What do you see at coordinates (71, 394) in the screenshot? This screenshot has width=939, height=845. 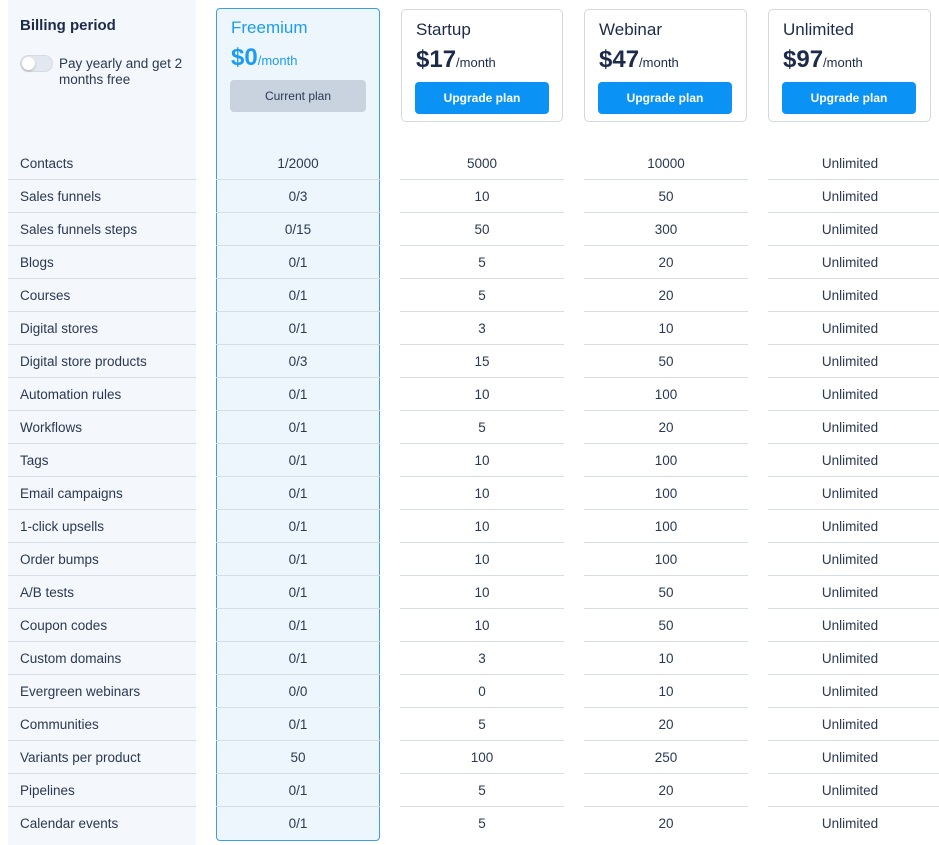 I see `feature-label: Automation rules` at bounding box center [71, 394].